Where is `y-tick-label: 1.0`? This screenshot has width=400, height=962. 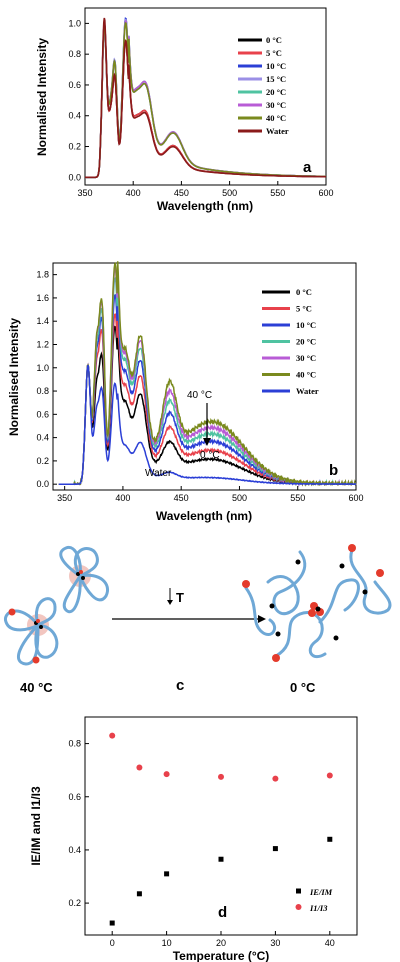 y-tick-label: 1.0 is located at coordinates (42, 368).